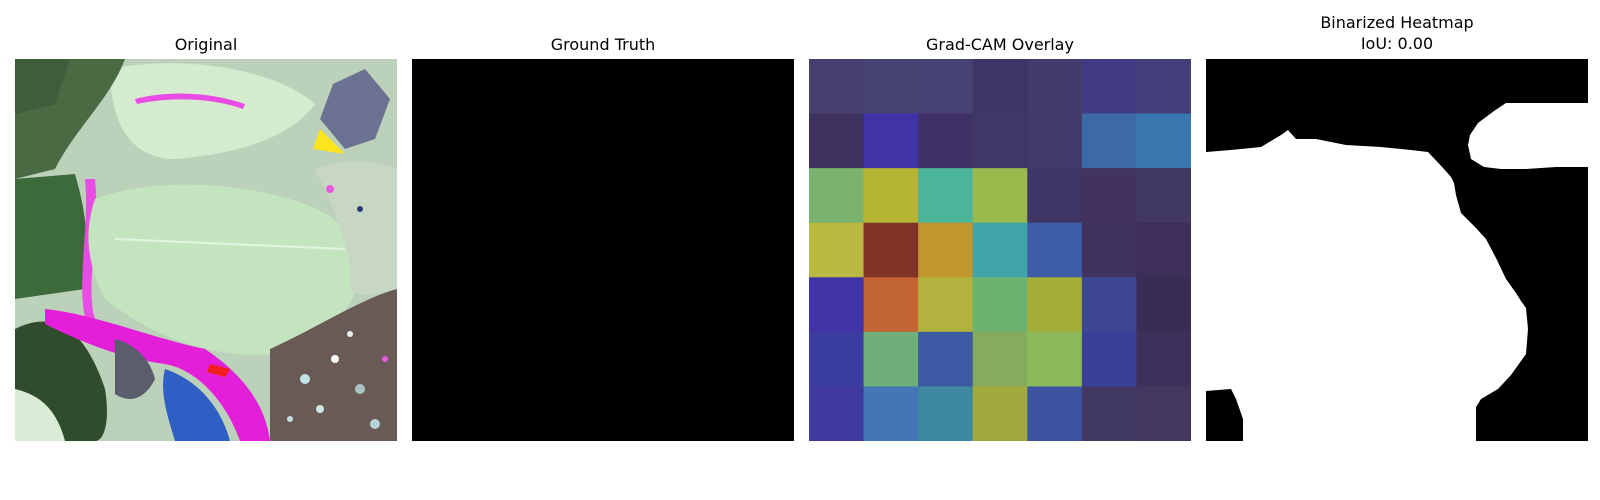  What do you see at coordinates (891, 196) in the screenshot?
I see `heatmap-cell-r2-c1` at bounding box center [891, 196].